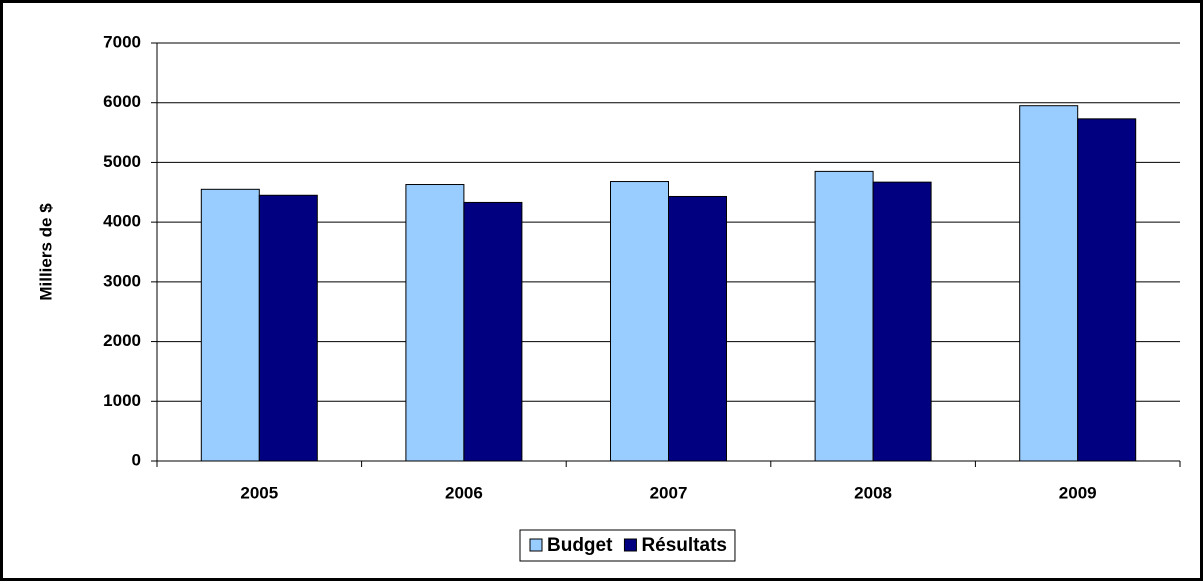 The height and width of the screenshot is (586, 1203). I want to click on legend-label: Résultats, so click(684, 545).